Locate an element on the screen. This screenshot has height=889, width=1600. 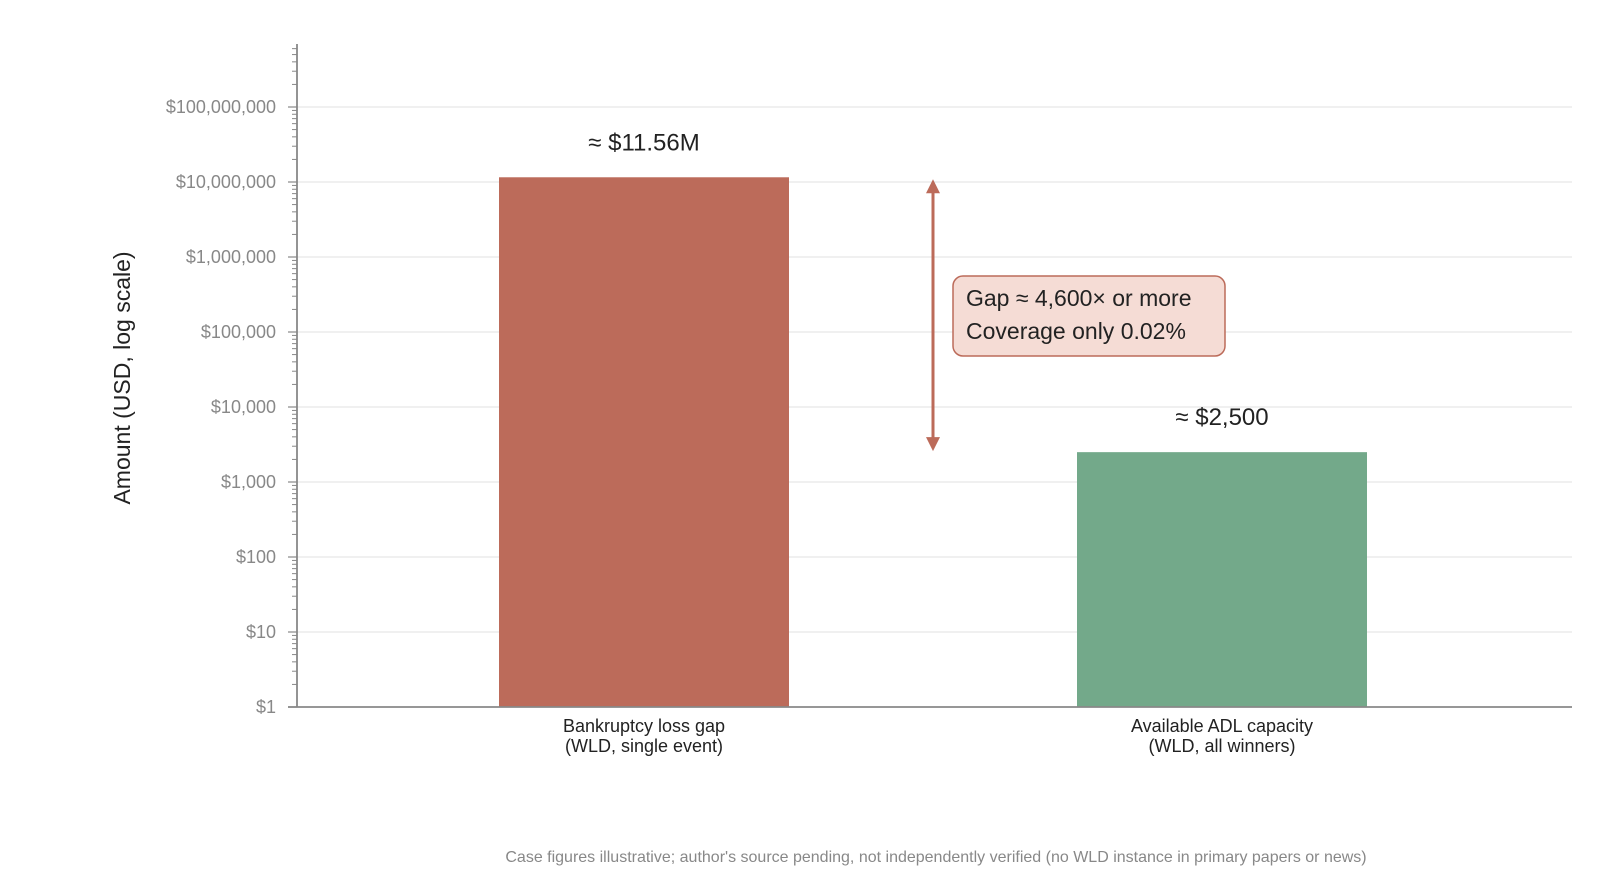
gap-arrow-head-top is located at coordinates (933, 186).